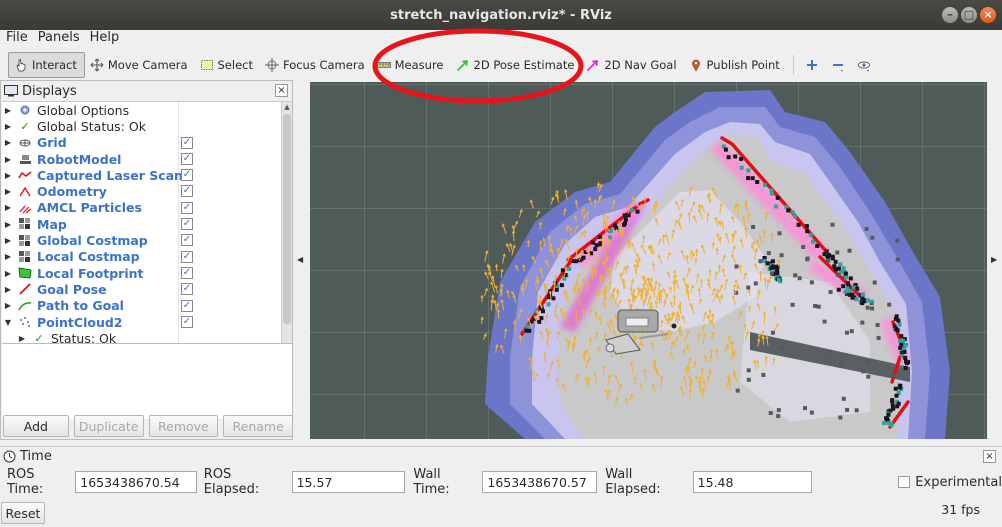  Describe the element at coordinates (147, 208) in the screenshot. I see `display-item-amcl-particles: ▶ AMCL Particles ✓` at that location.